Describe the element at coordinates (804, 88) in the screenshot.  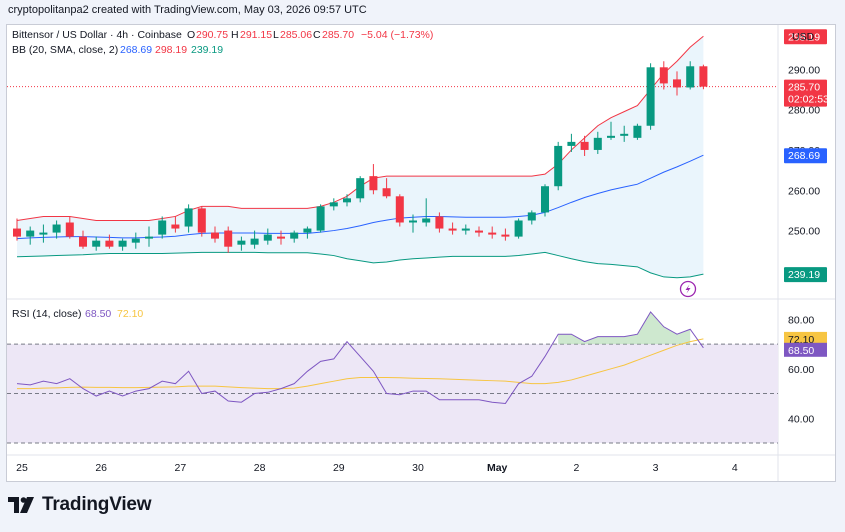
I see `price-badge-text: 285.70` at that location.